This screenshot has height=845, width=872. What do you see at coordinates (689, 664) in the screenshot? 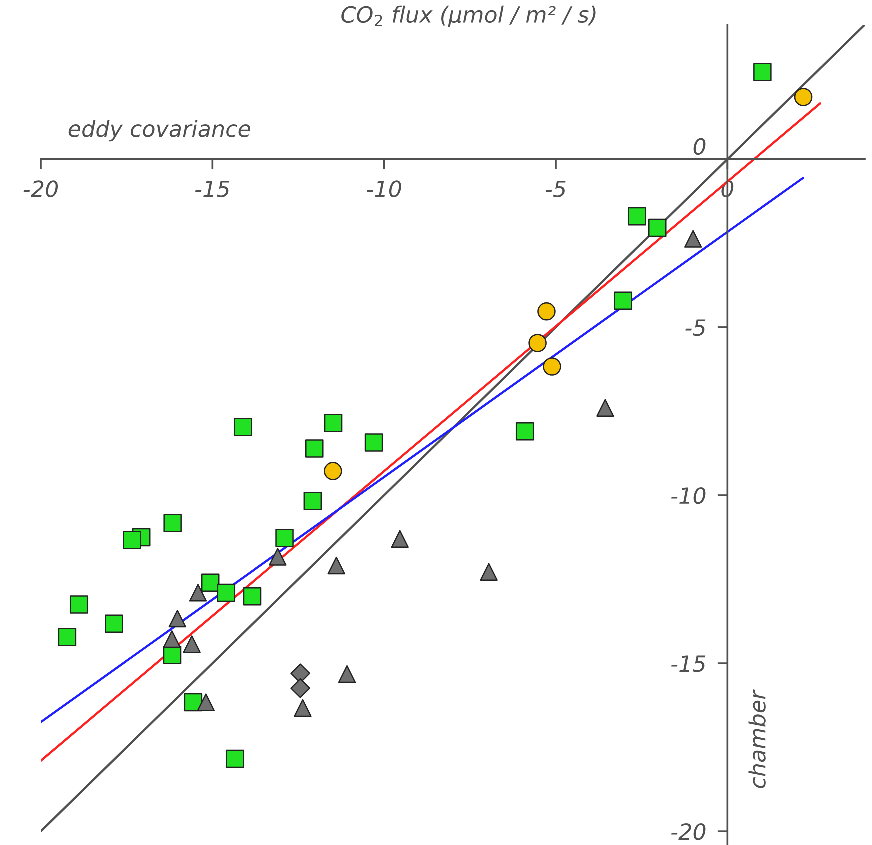
I see `y-tick-label: -15` at bounding box center [689, 664].